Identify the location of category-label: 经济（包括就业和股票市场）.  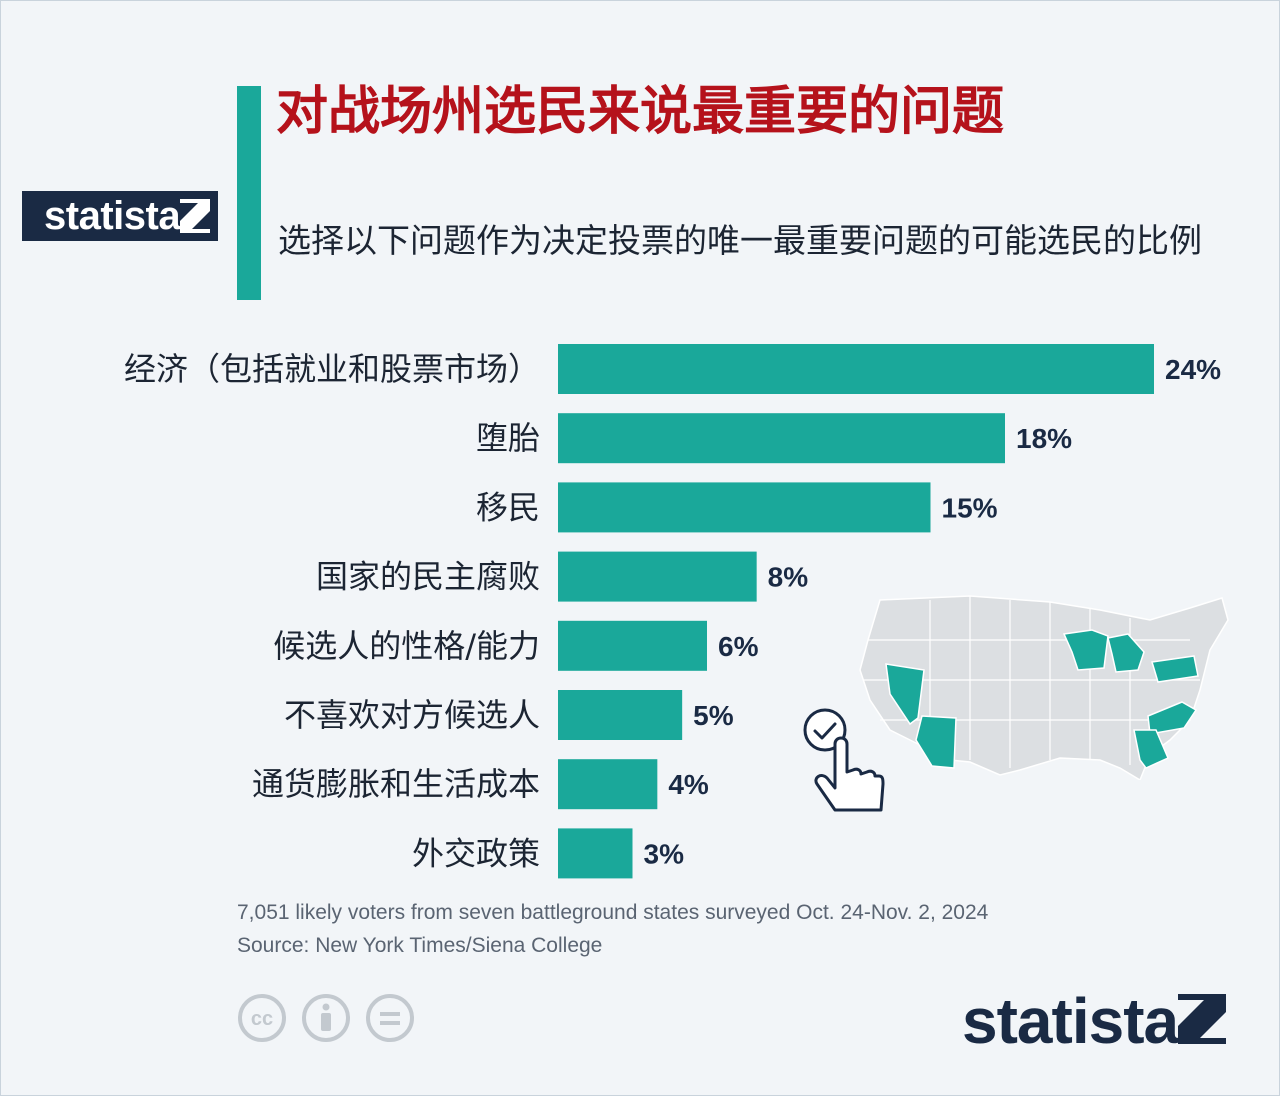
(332, 369).